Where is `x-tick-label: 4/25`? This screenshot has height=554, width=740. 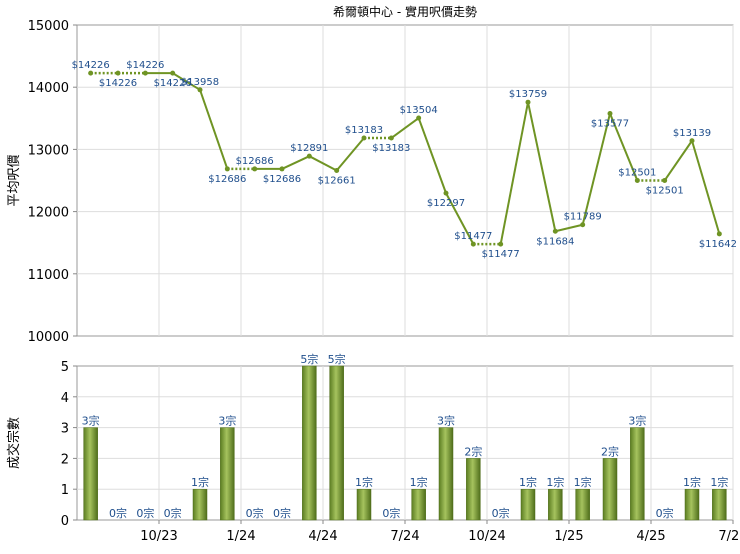 x-tick-label: 4/25 is located at coordinates (650, 536).